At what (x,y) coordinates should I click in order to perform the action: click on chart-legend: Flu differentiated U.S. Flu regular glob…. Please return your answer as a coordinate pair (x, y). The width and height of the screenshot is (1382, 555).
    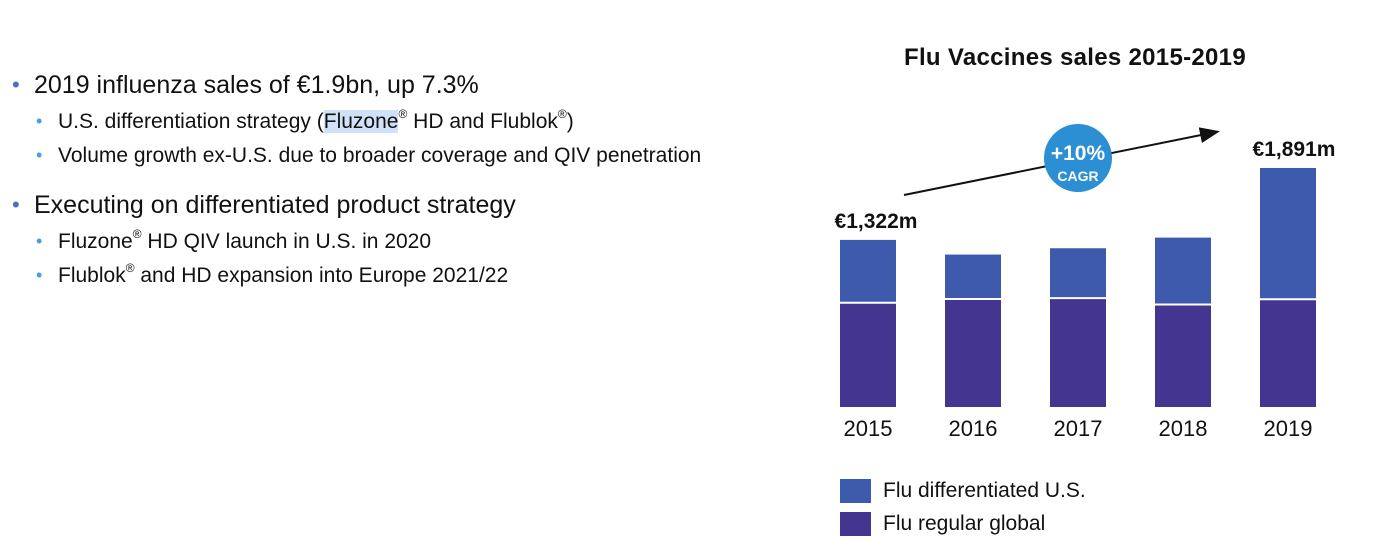
    Looking at the image, I should click on (963, 507).